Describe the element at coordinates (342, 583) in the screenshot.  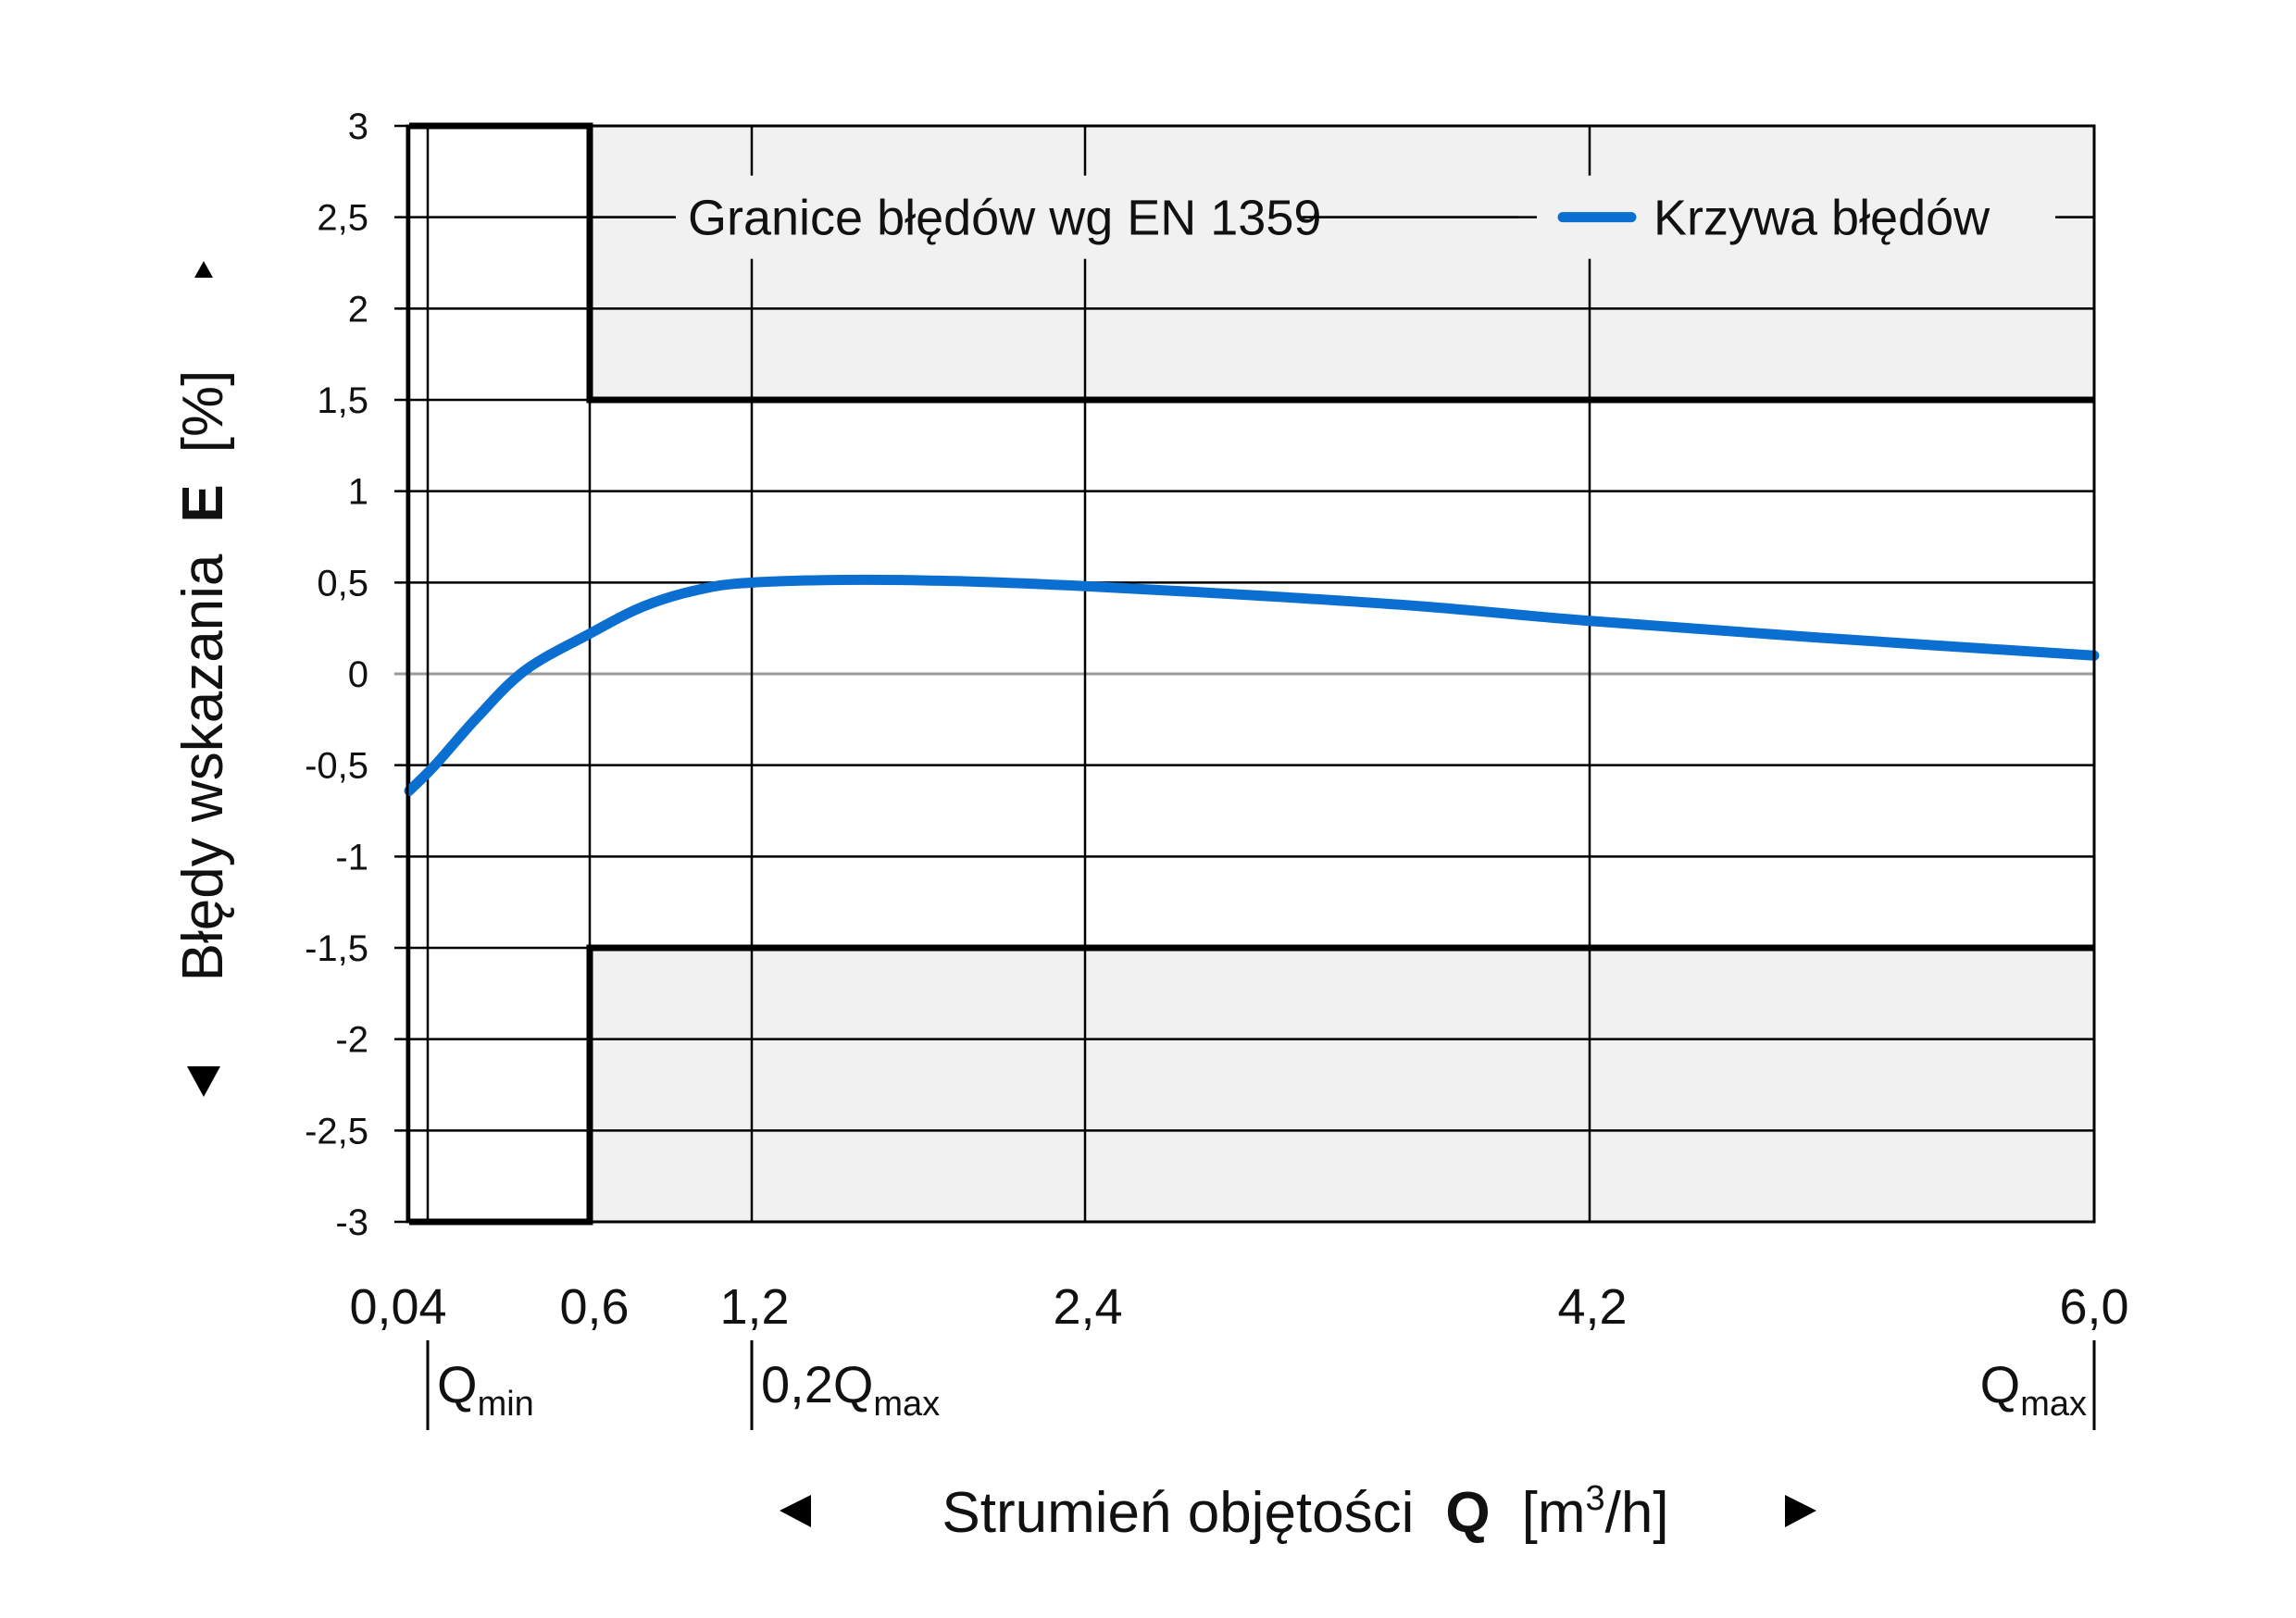
I see `y-tick-label: 0,5` at that location.